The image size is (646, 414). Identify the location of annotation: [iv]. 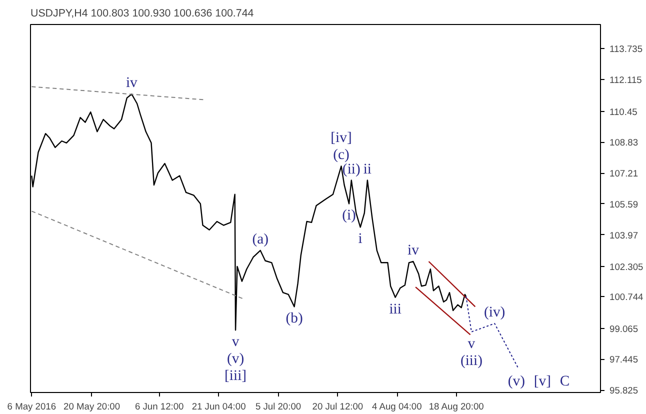
(341, 138).